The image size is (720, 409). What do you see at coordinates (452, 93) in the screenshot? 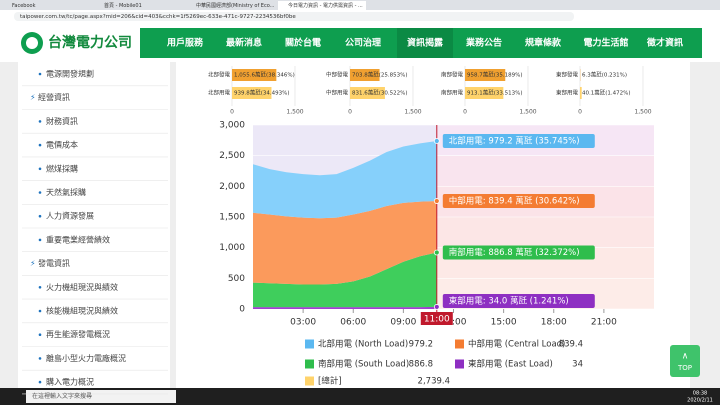
I see `mini-label: 南部用電` at bounding box center [452, 93].